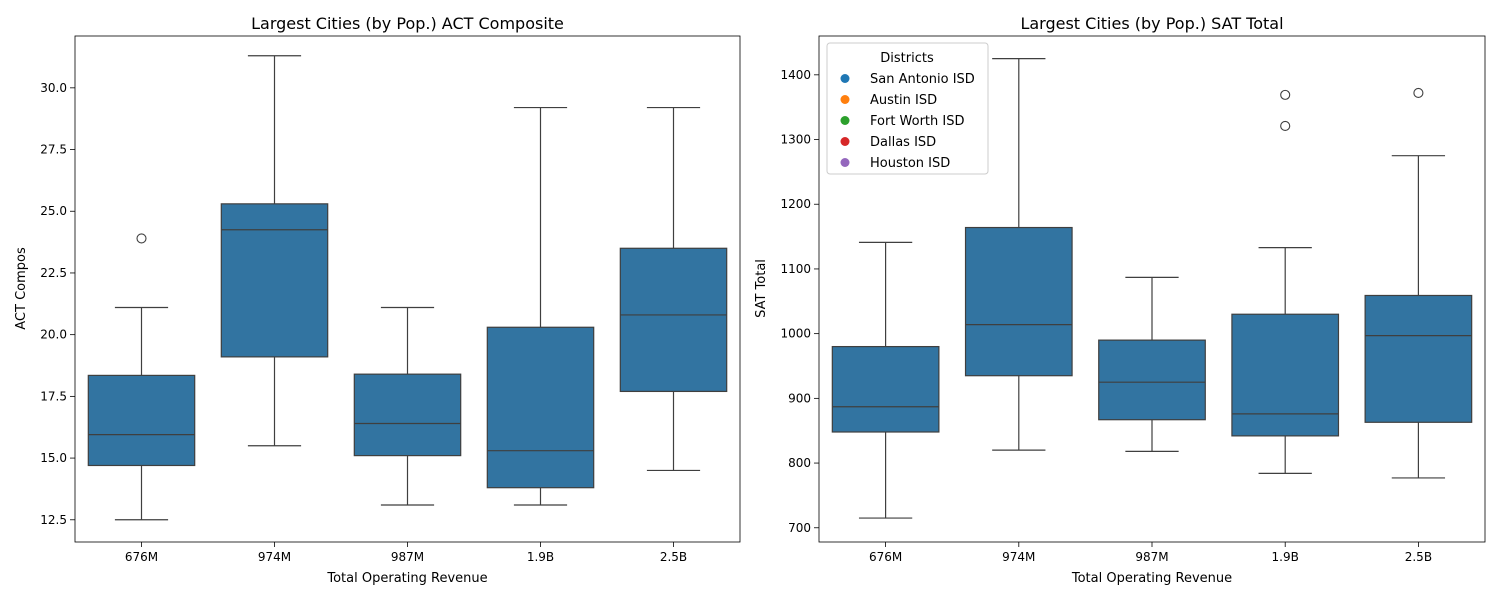 Image resolution: width=1500 pixels, height=600 pixels. What do you see at coordinates (21, 288) in the screenshot?
I see `y-axis-label: ACT Compos` at bounding box center [21, 288].